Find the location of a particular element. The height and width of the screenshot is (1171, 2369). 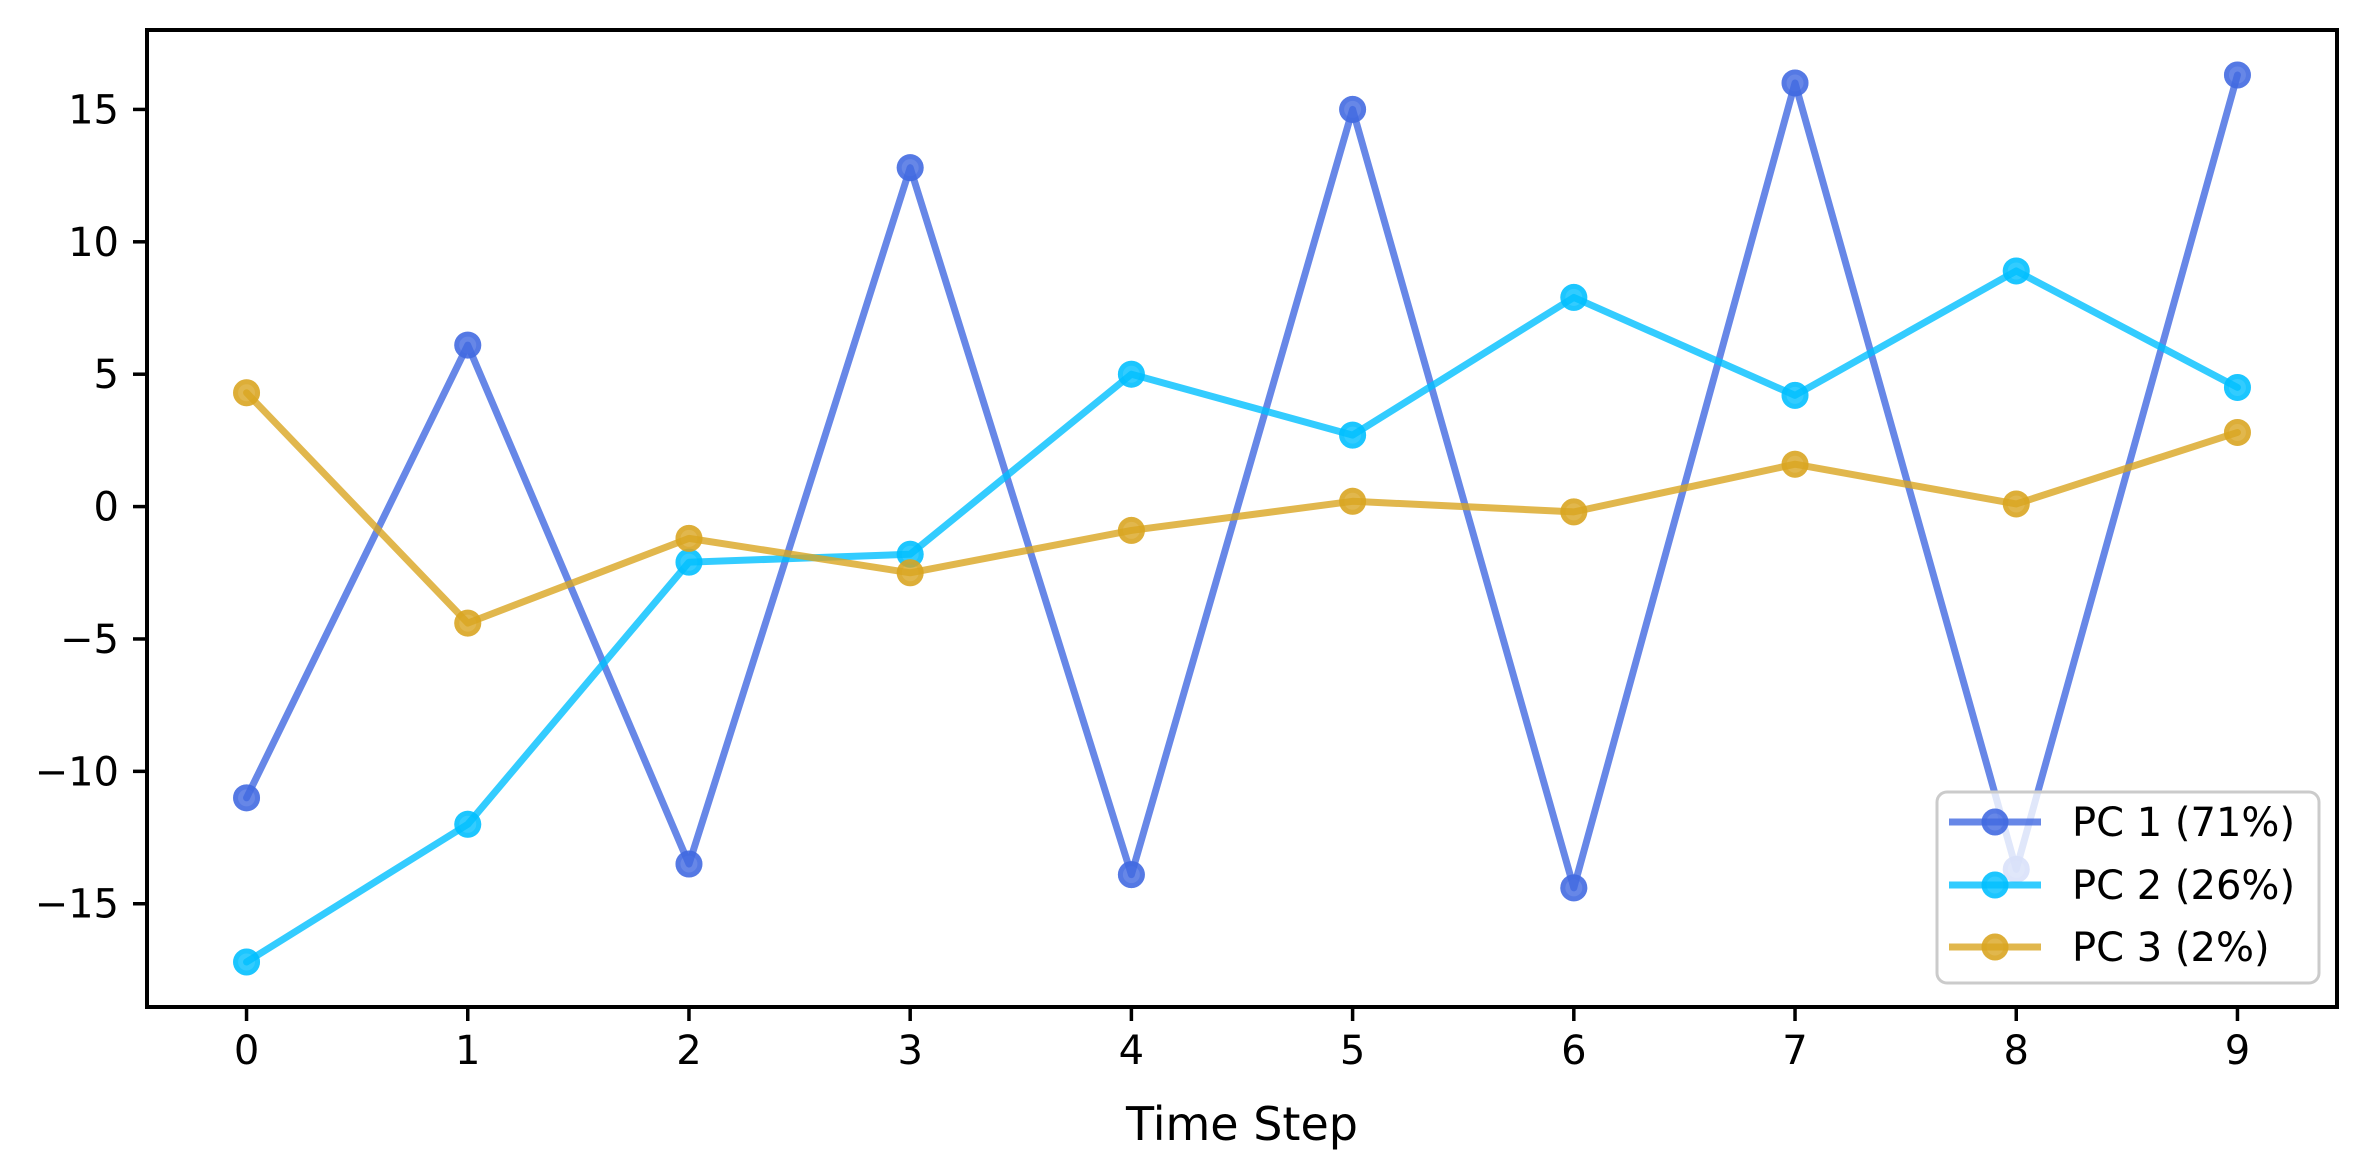

y-tick-label: −10 is located at coordinates (77, 772).